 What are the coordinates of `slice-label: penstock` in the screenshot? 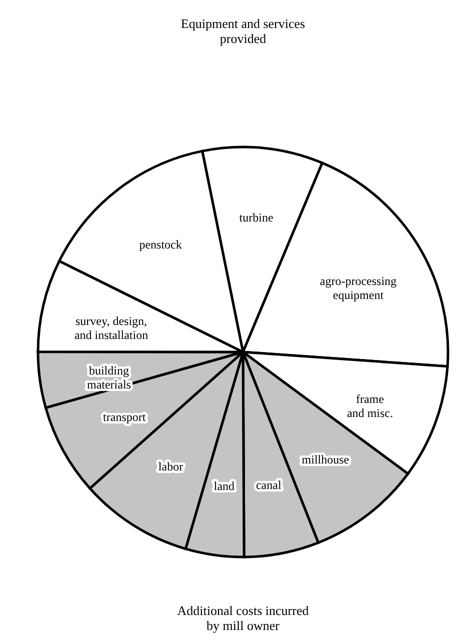 It's located at (160, 245).